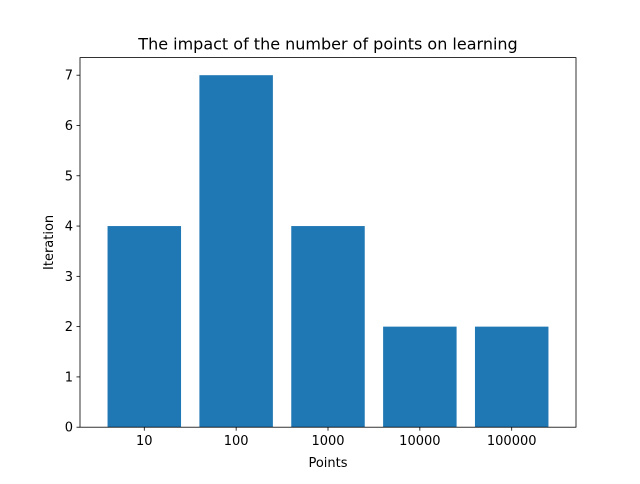  What do you see at coordinates (69, 428) in the screenshot?
I see `y-tick-label: 0` at bounding box center [69, 428].